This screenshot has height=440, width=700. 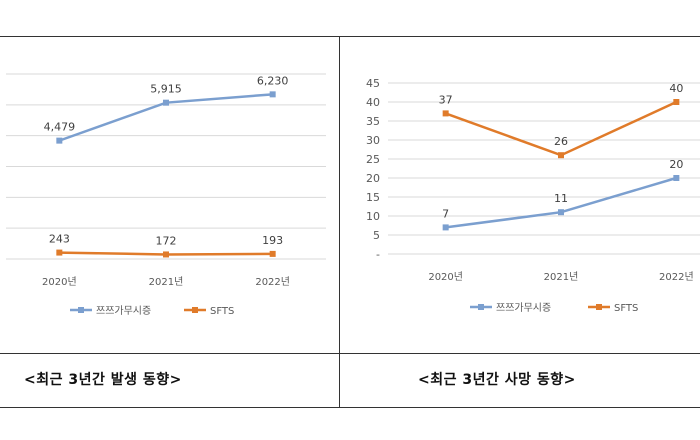 I want to click on y-tick-label: 40, so click(x=373, y=102).